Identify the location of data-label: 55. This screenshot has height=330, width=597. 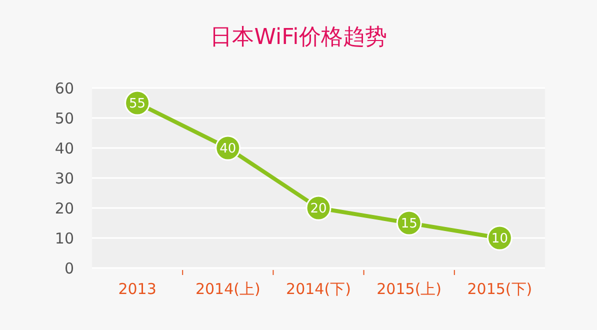
(137, 104).